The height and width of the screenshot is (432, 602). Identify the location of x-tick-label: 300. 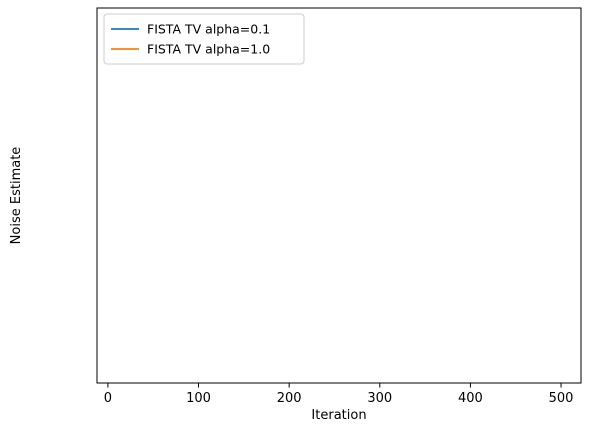
(379, 398).